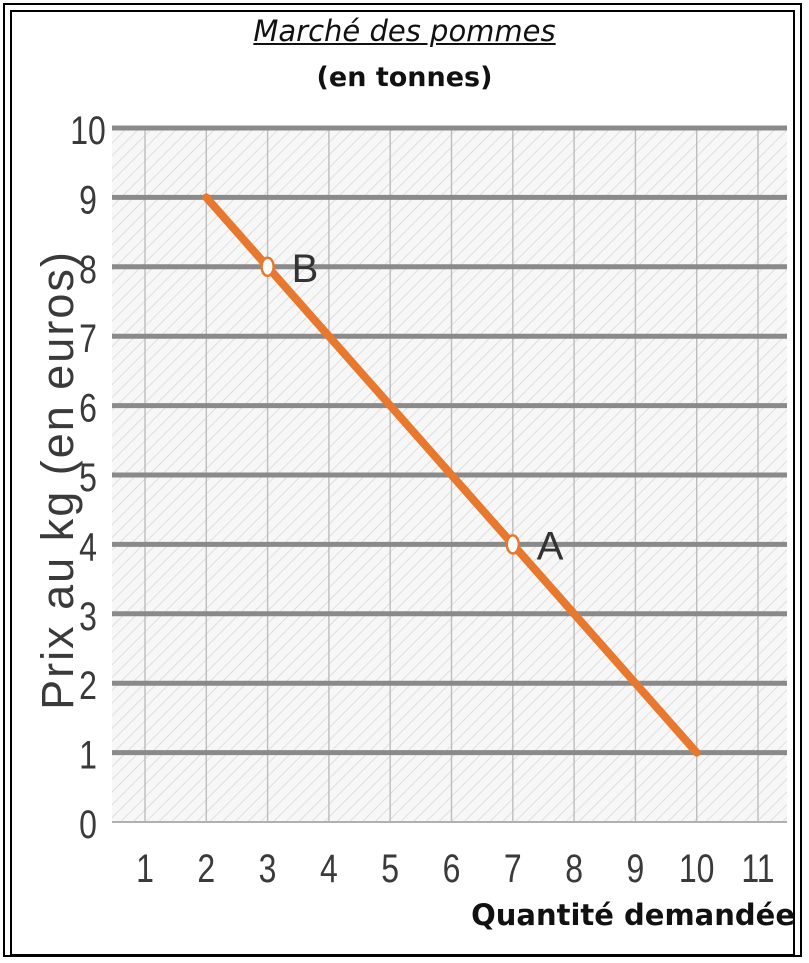  I want to click on x-tick-label: 11, so click(757, 868).